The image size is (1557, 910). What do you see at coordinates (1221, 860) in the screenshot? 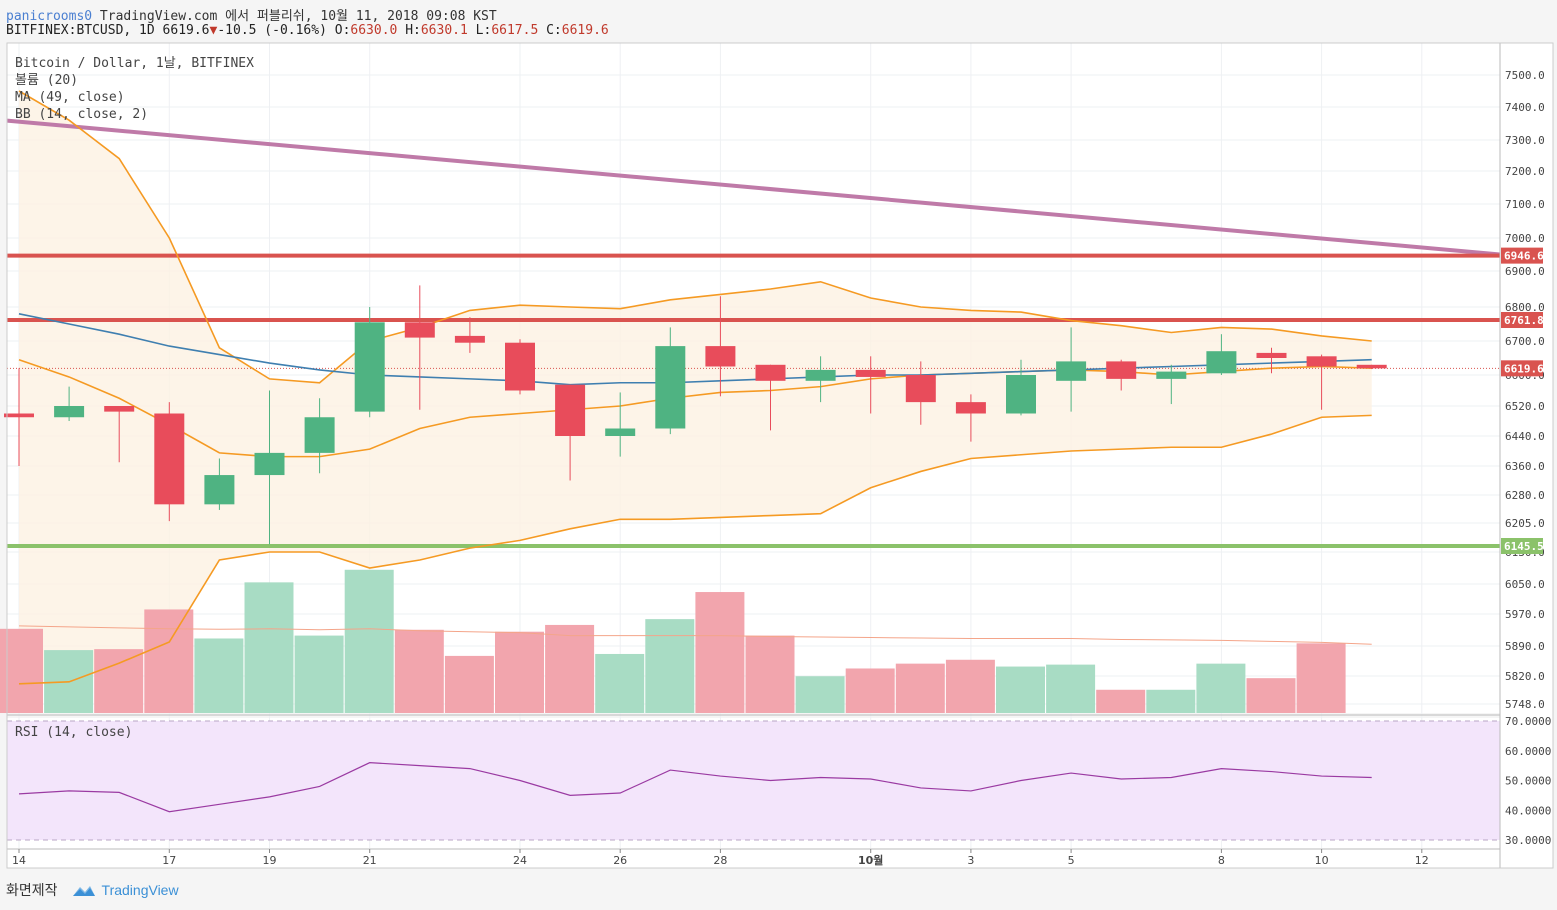
I see `time-tick-label: 8` at bounding box center [1221, 860].